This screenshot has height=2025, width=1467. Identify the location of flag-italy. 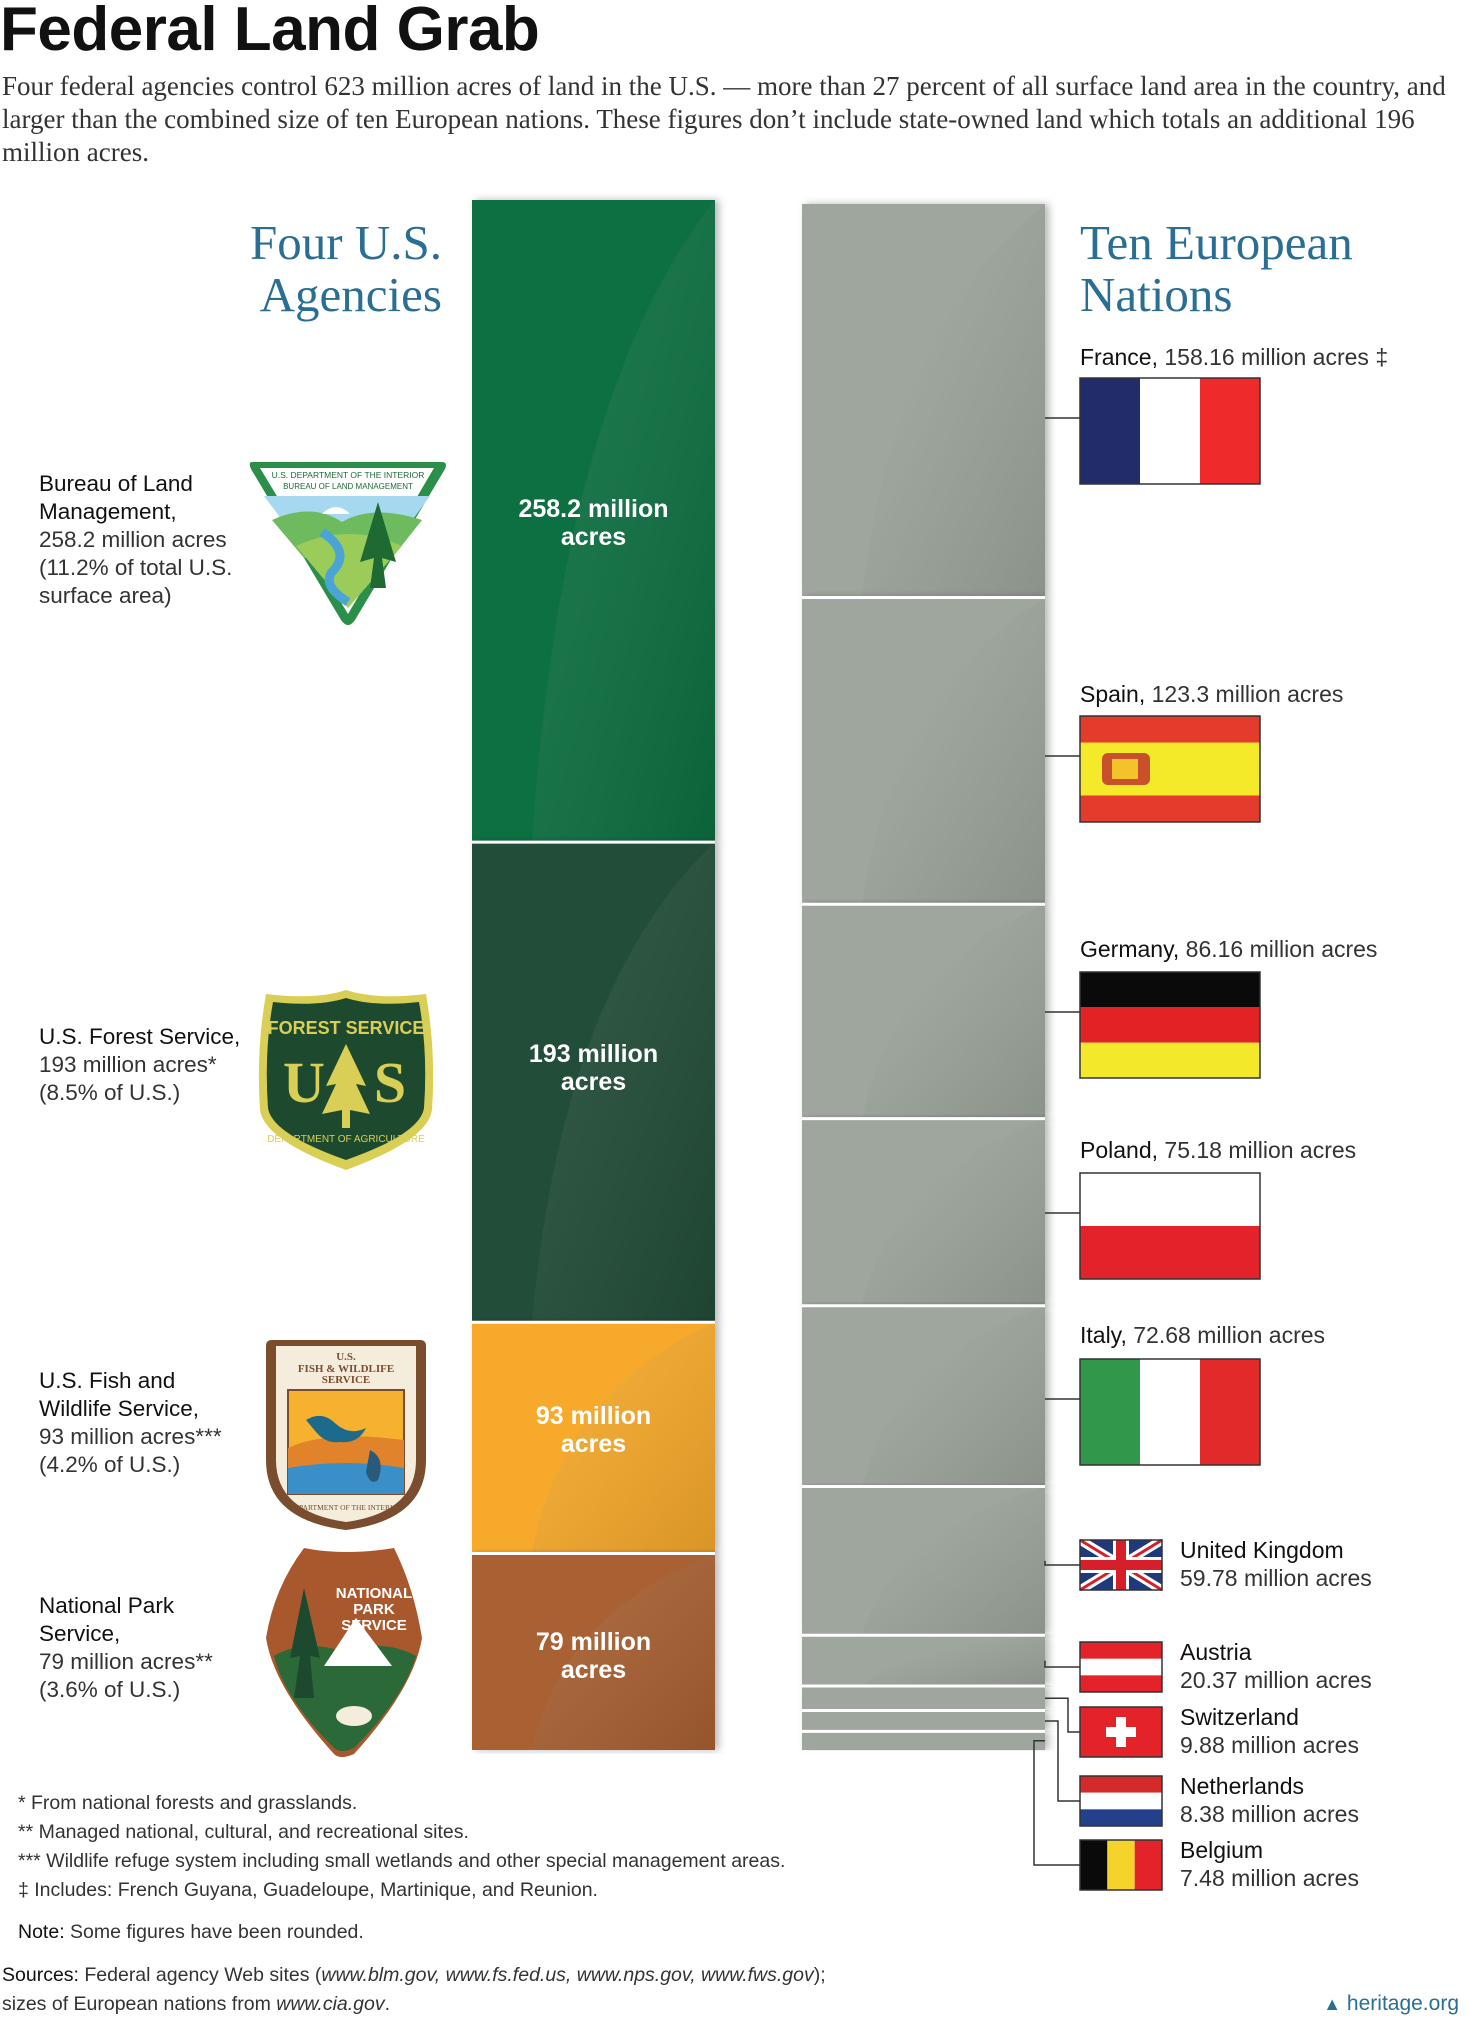
(1170, 1412).